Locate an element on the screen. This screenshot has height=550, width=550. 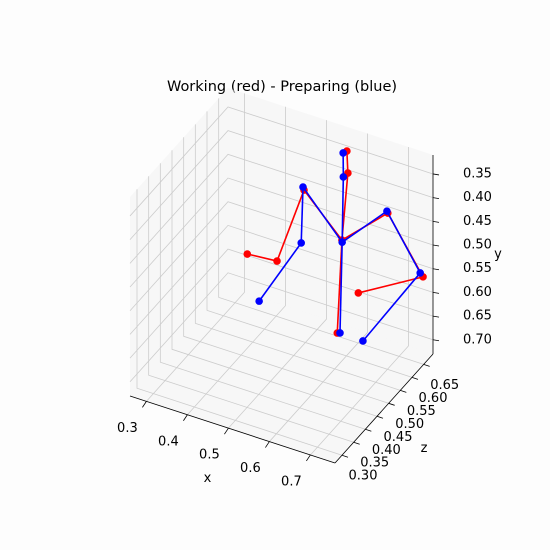
x-tick-label: 0.4 is located at coordinates (168, 441).